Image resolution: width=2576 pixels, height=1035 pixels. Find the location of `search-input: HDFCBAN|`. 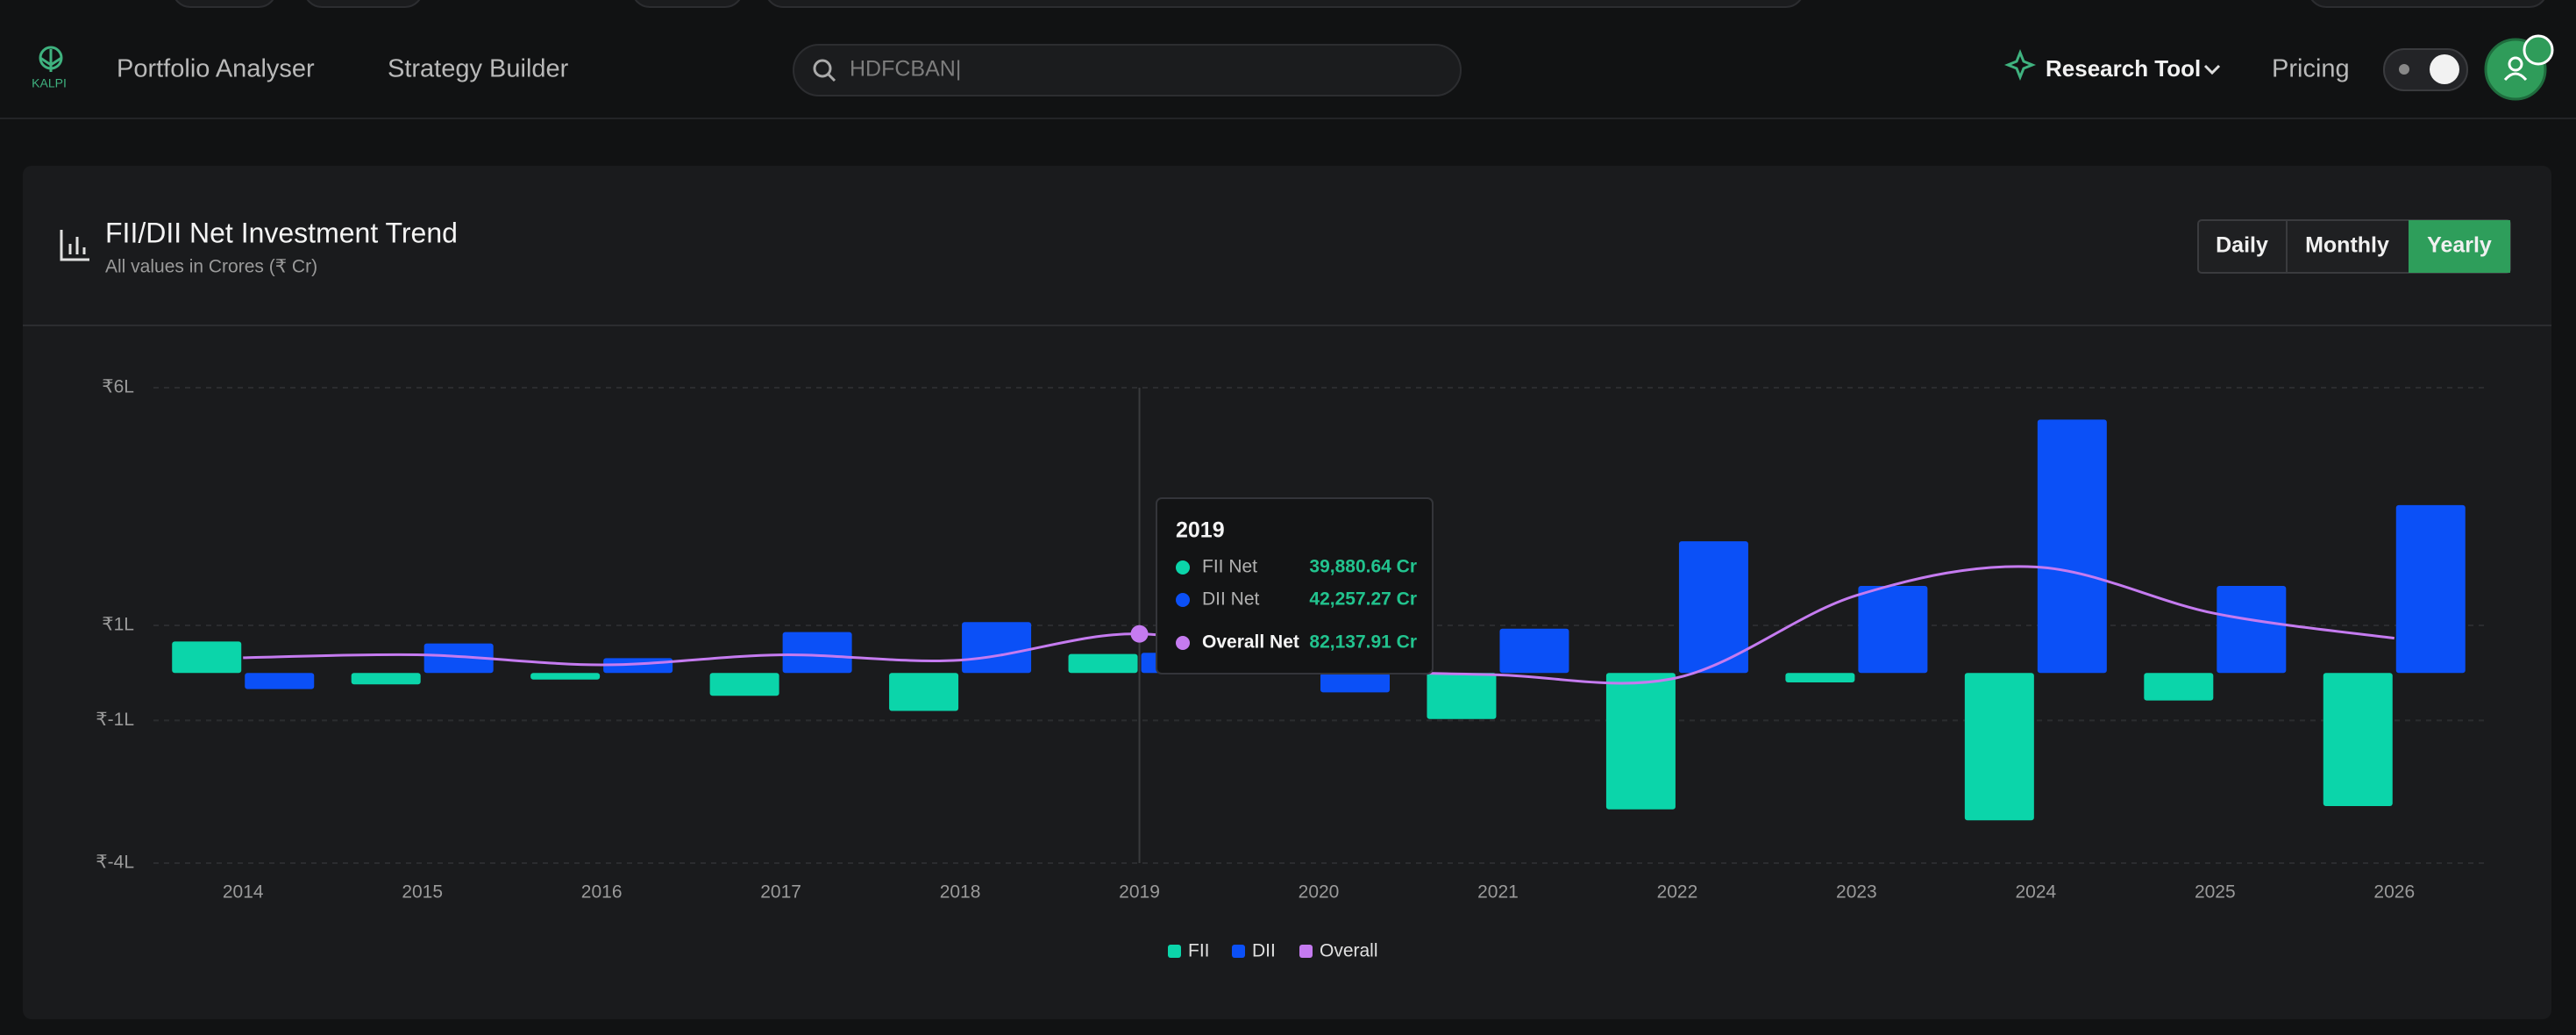

search-input: HDFCBAN| is located at coordinates (905, 69).